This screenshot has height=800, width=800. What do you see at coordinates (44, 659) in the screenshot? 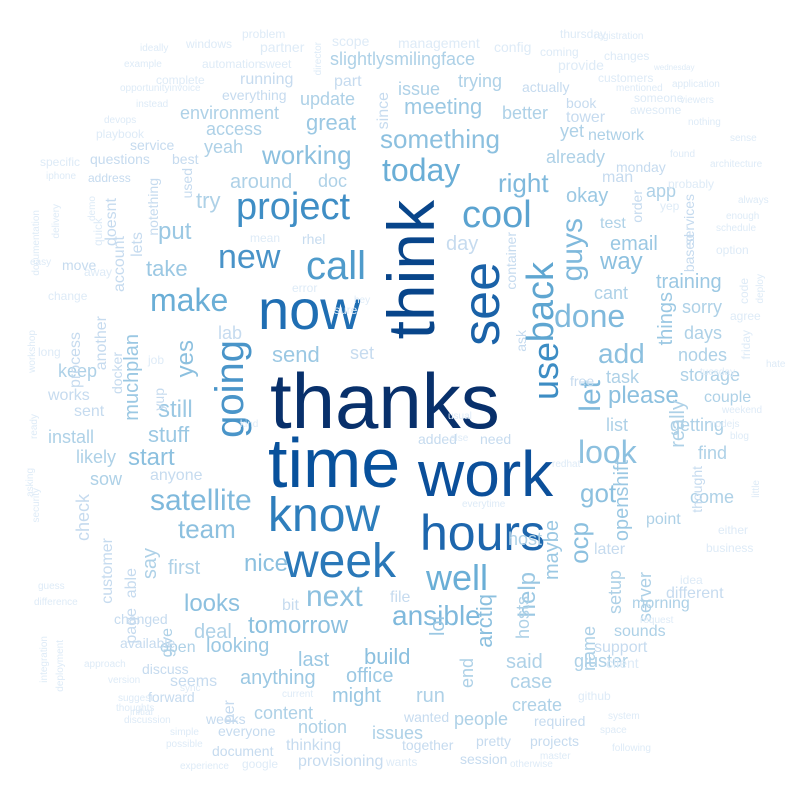
I see `cloud-word-integration: integration` at bounding box center [44, 659].